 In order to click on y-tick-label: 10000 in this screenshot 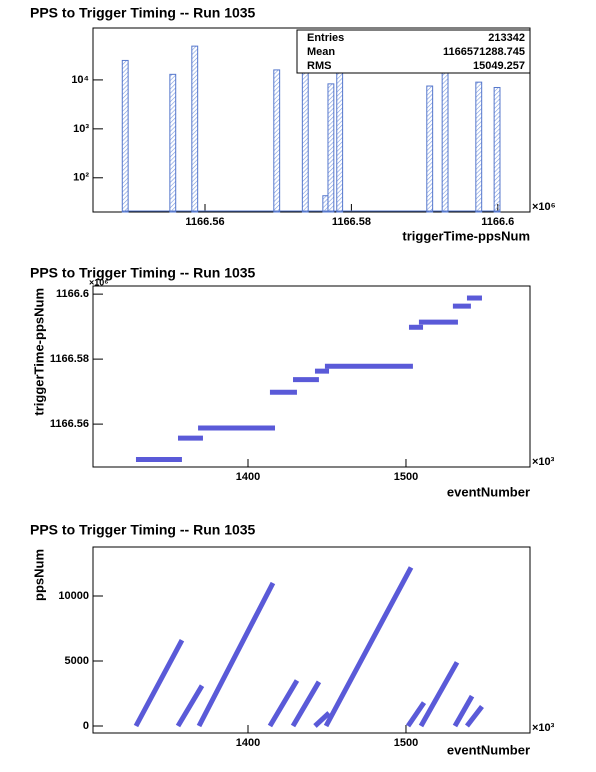, I will do `click(73, 596)`.